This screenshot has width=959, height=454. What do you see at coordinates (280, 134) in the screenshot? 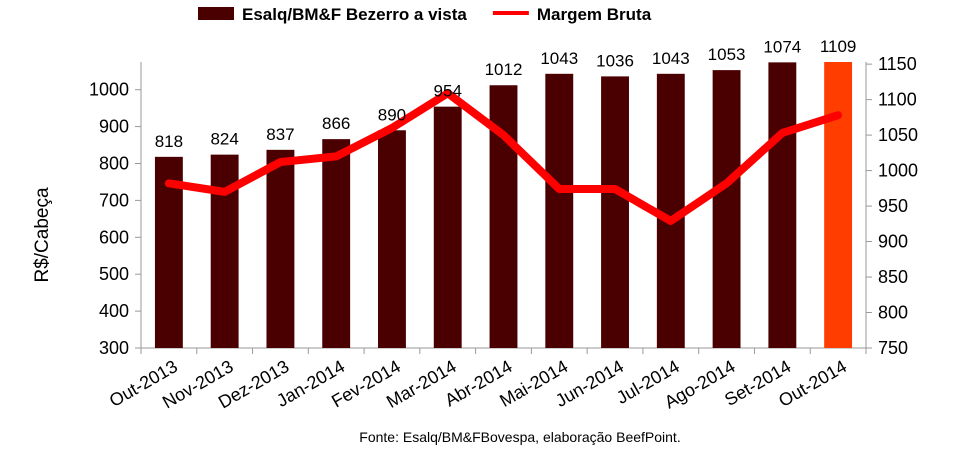
I see `data-label: 837` at bounding box center [280, 134].